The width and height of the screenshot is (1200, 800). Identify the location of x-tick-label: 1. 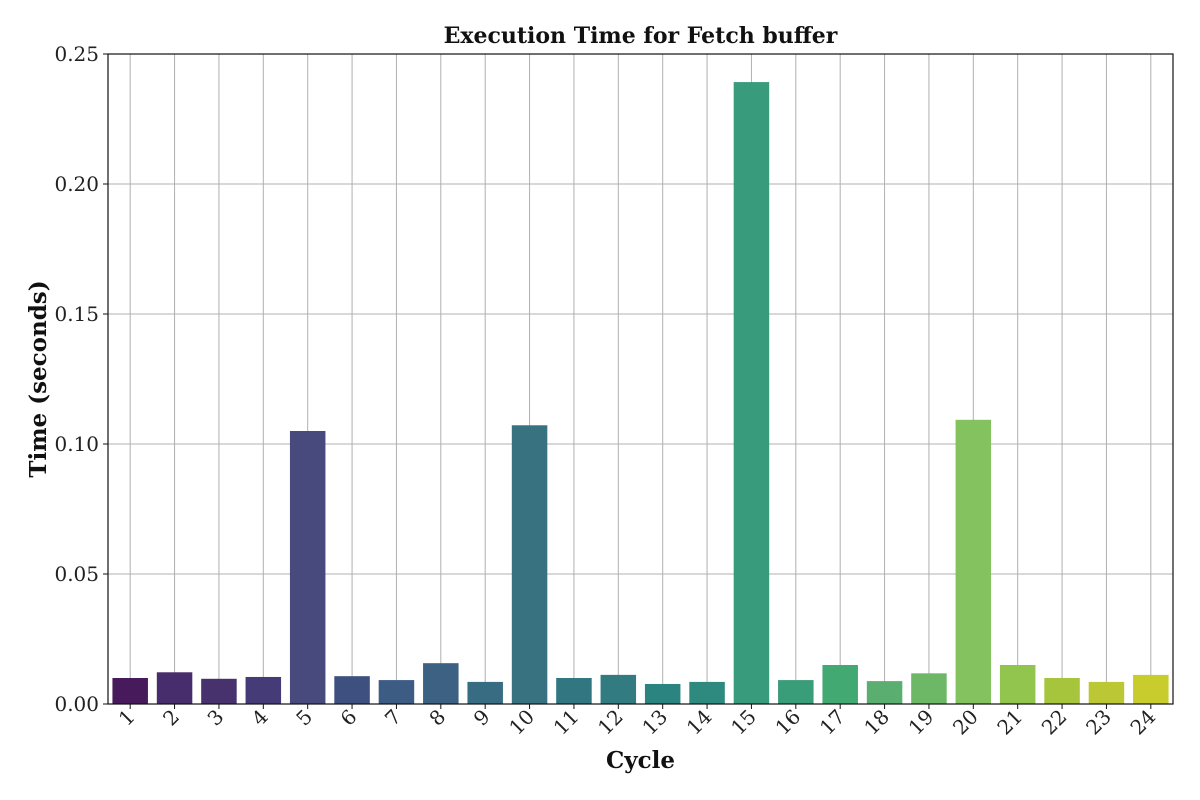
(127, 718).